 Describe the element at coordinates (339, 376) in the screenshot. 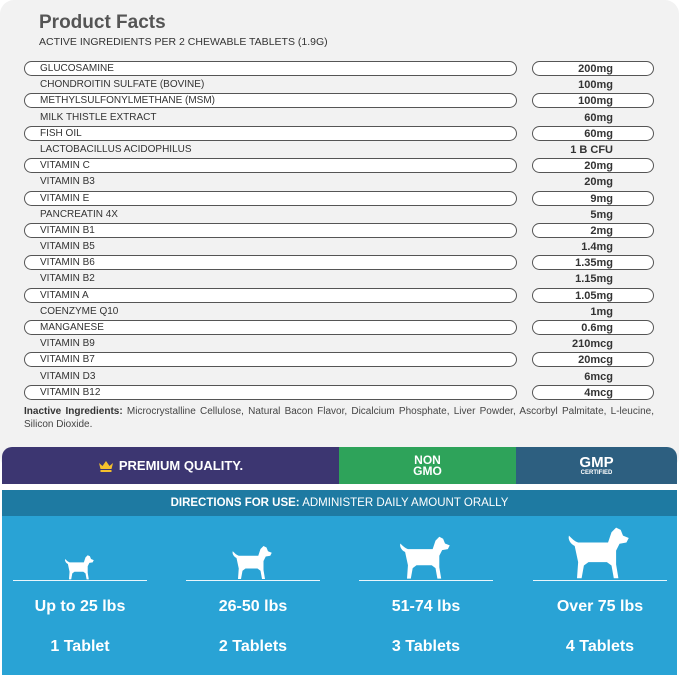

I see `ingredient-row: VITAMIN D3 6mcg` at that location.